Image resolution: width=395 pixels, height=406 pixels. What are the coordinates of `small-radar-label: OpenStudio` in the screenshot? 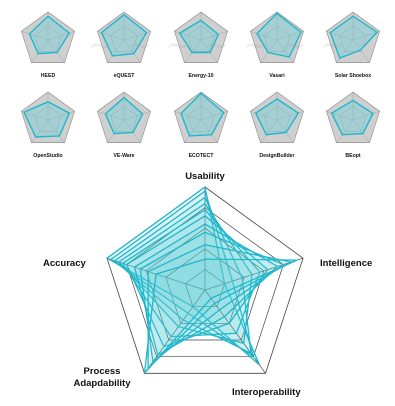 It's located at (47, 156).